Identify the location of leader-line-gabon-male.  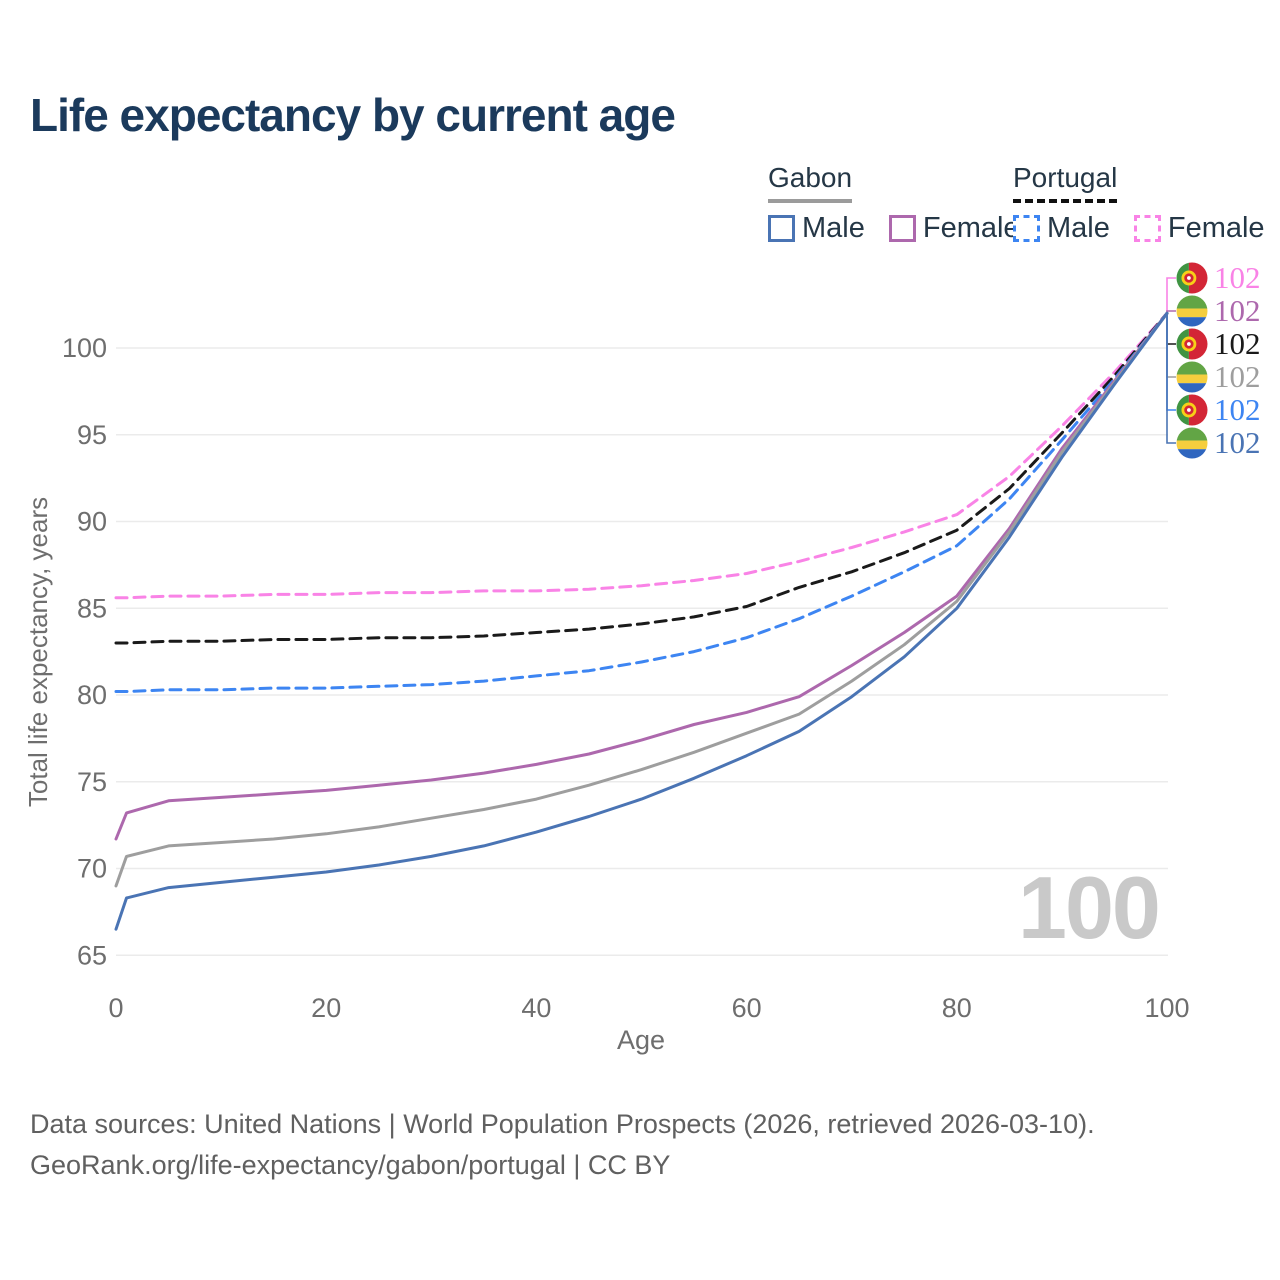
(1171, 378).